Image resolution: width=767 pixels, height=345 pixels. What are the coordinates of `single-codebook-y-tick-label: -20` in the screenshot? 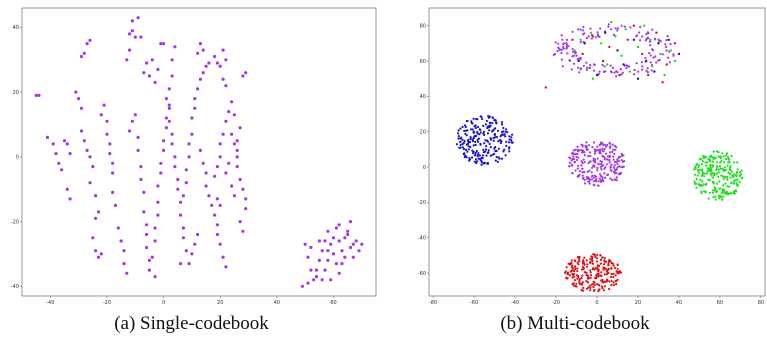 It's located at (15, 222).